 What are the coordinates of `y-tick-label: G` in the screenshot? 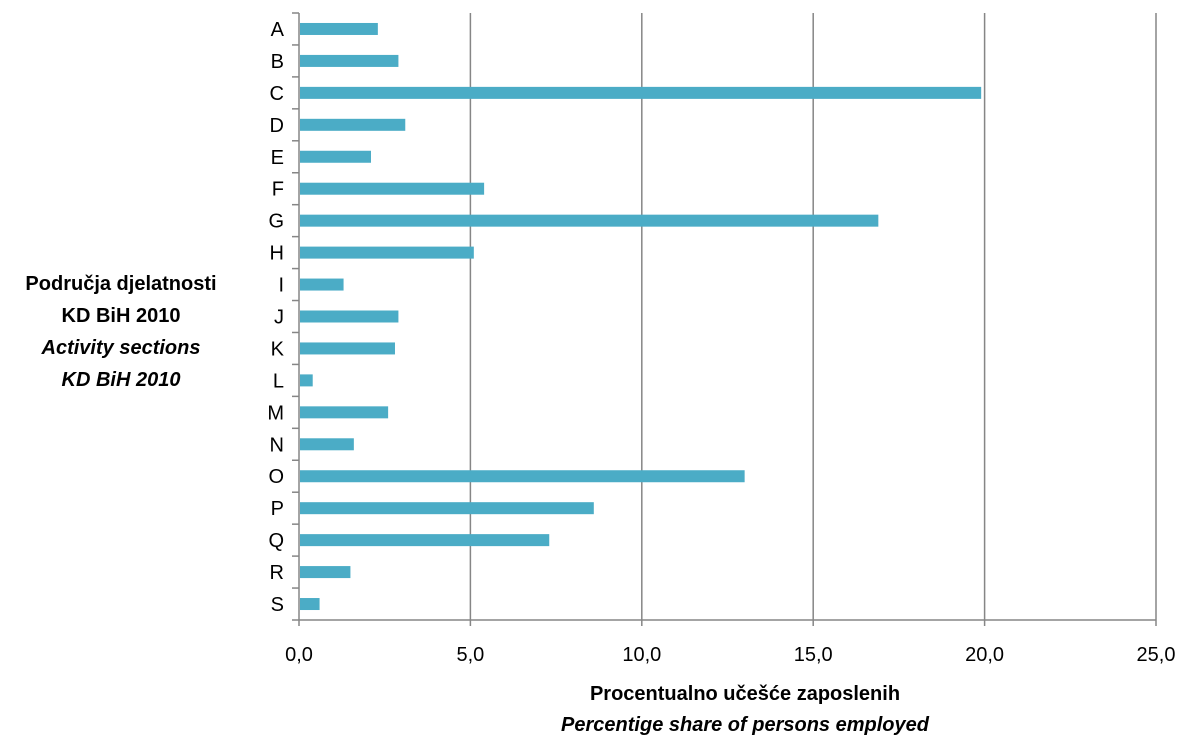 It's located at (276, 222).